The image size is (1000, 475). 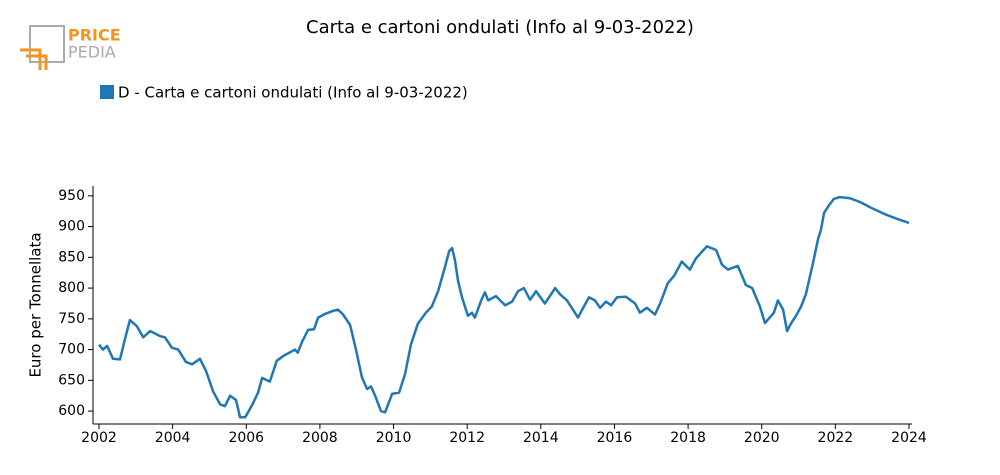 I want to click on y-axis-label: Euro per Tonnellata, so click(x=36, y=304).